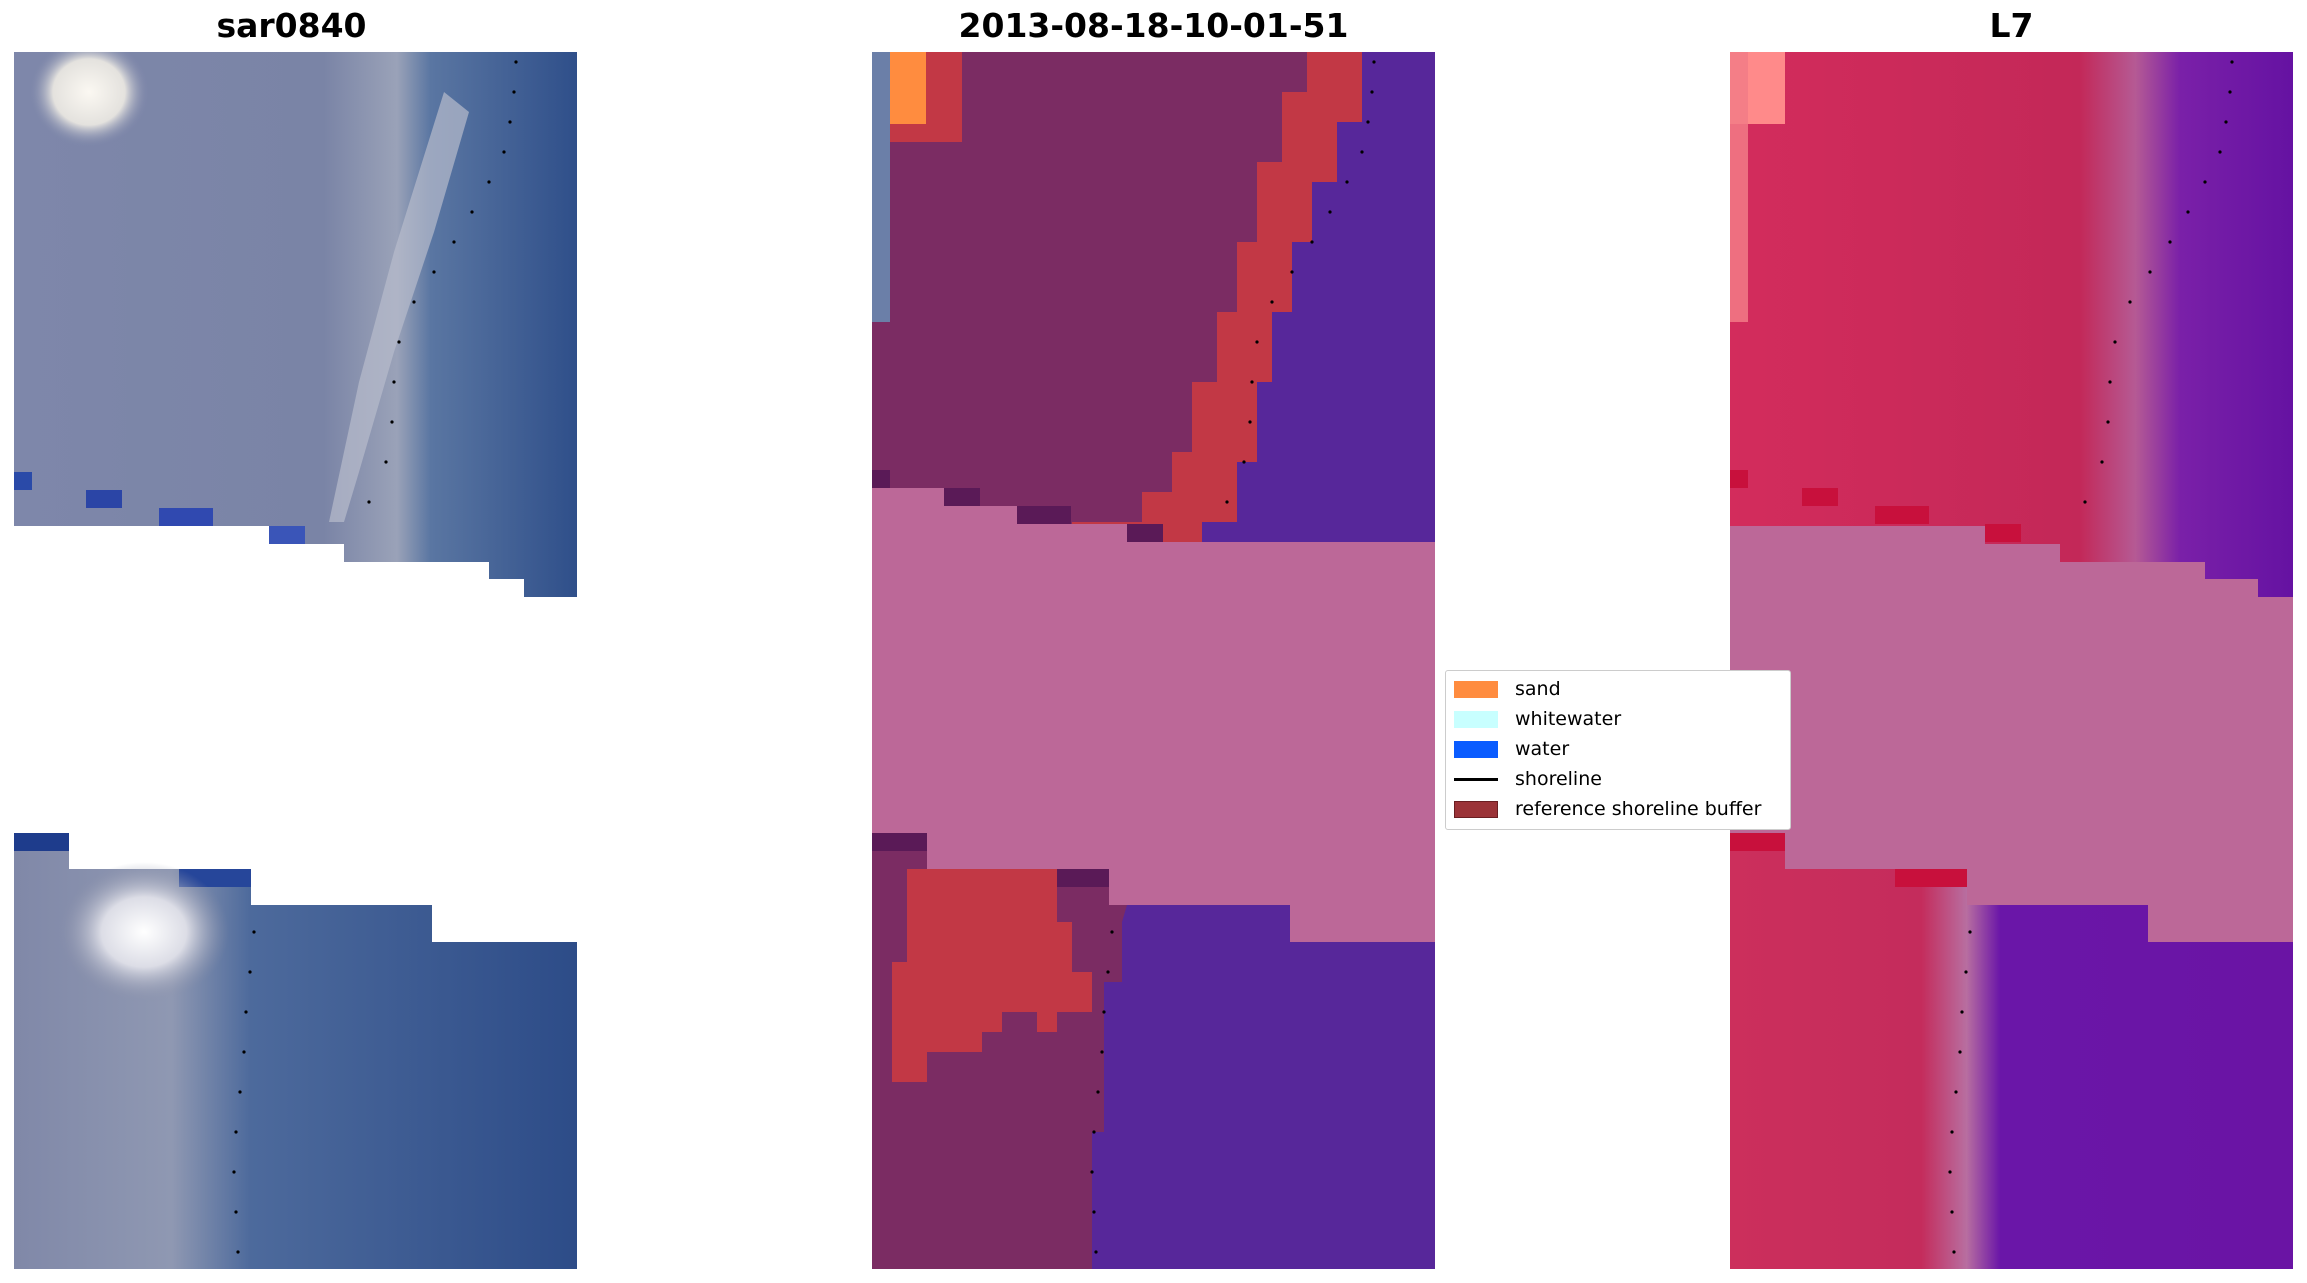 This screenshot has width=2307, height=1283. What do you see at coordinates (1638, 809) in the screenshot?
I see `legend-label-reference-buffer: reference shoreline buffer` at bounding box center [1638, 809].